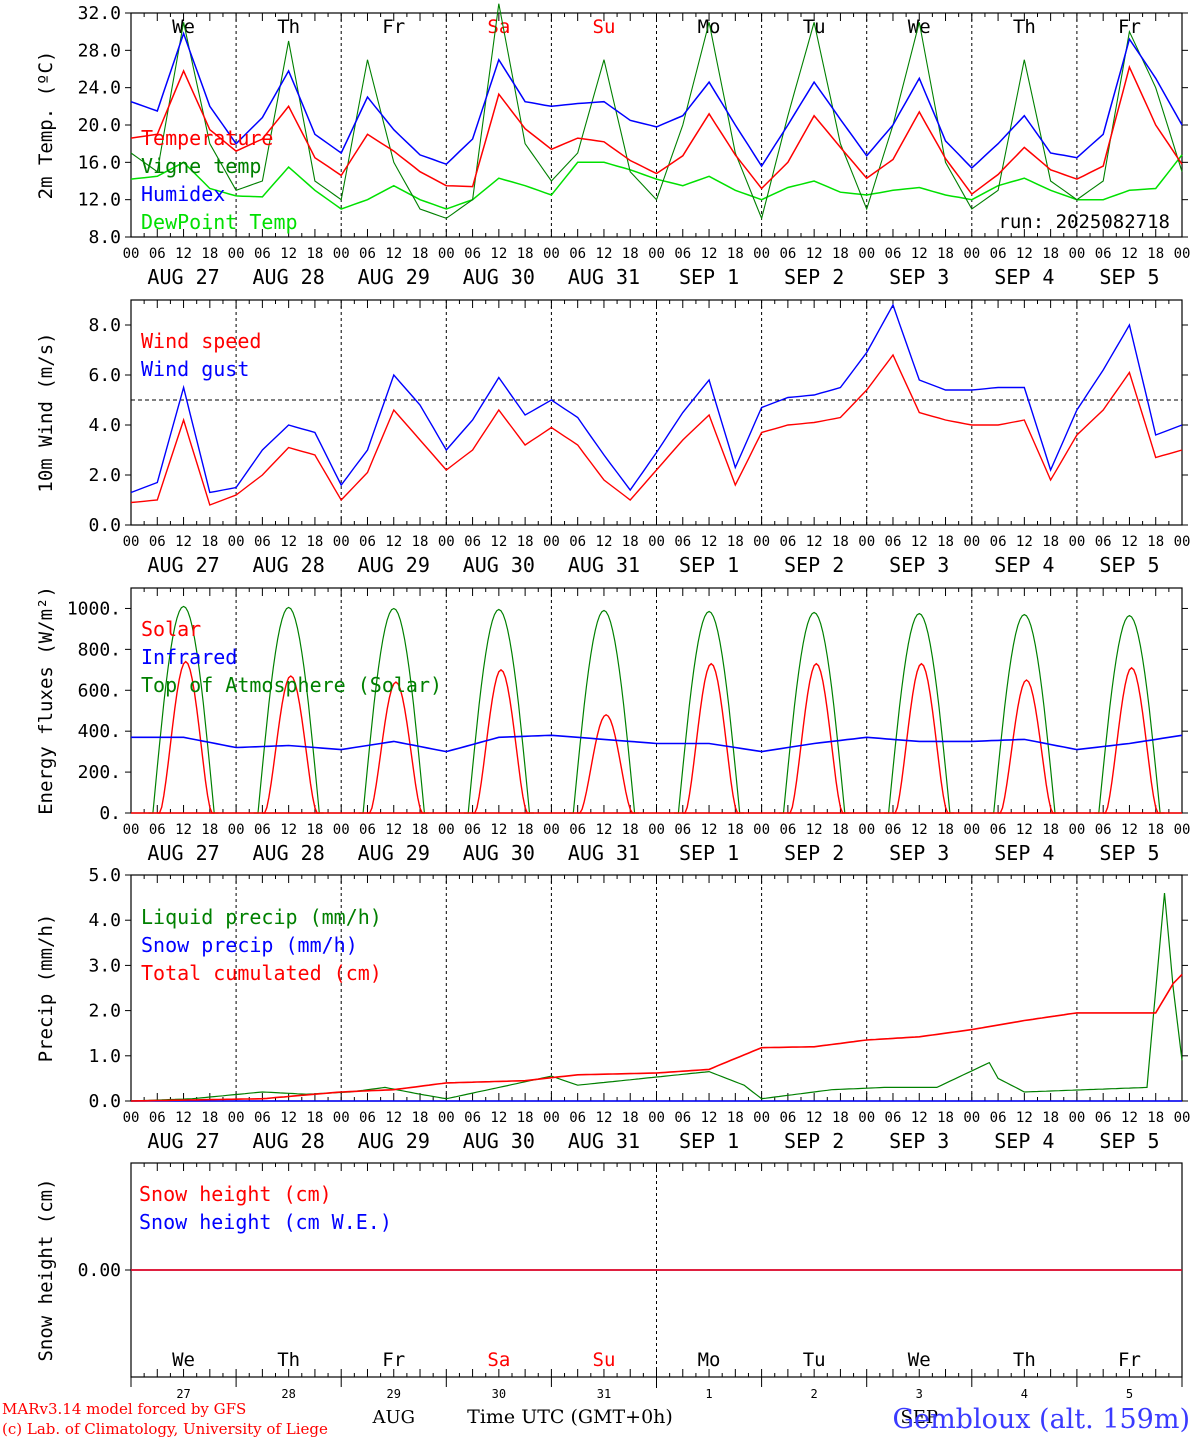 The width and height of the screenshot is (1194, 1440). Describe the element at coordinates (393, 1417) in the screenshot. I see `month-label: AUG` at that location.